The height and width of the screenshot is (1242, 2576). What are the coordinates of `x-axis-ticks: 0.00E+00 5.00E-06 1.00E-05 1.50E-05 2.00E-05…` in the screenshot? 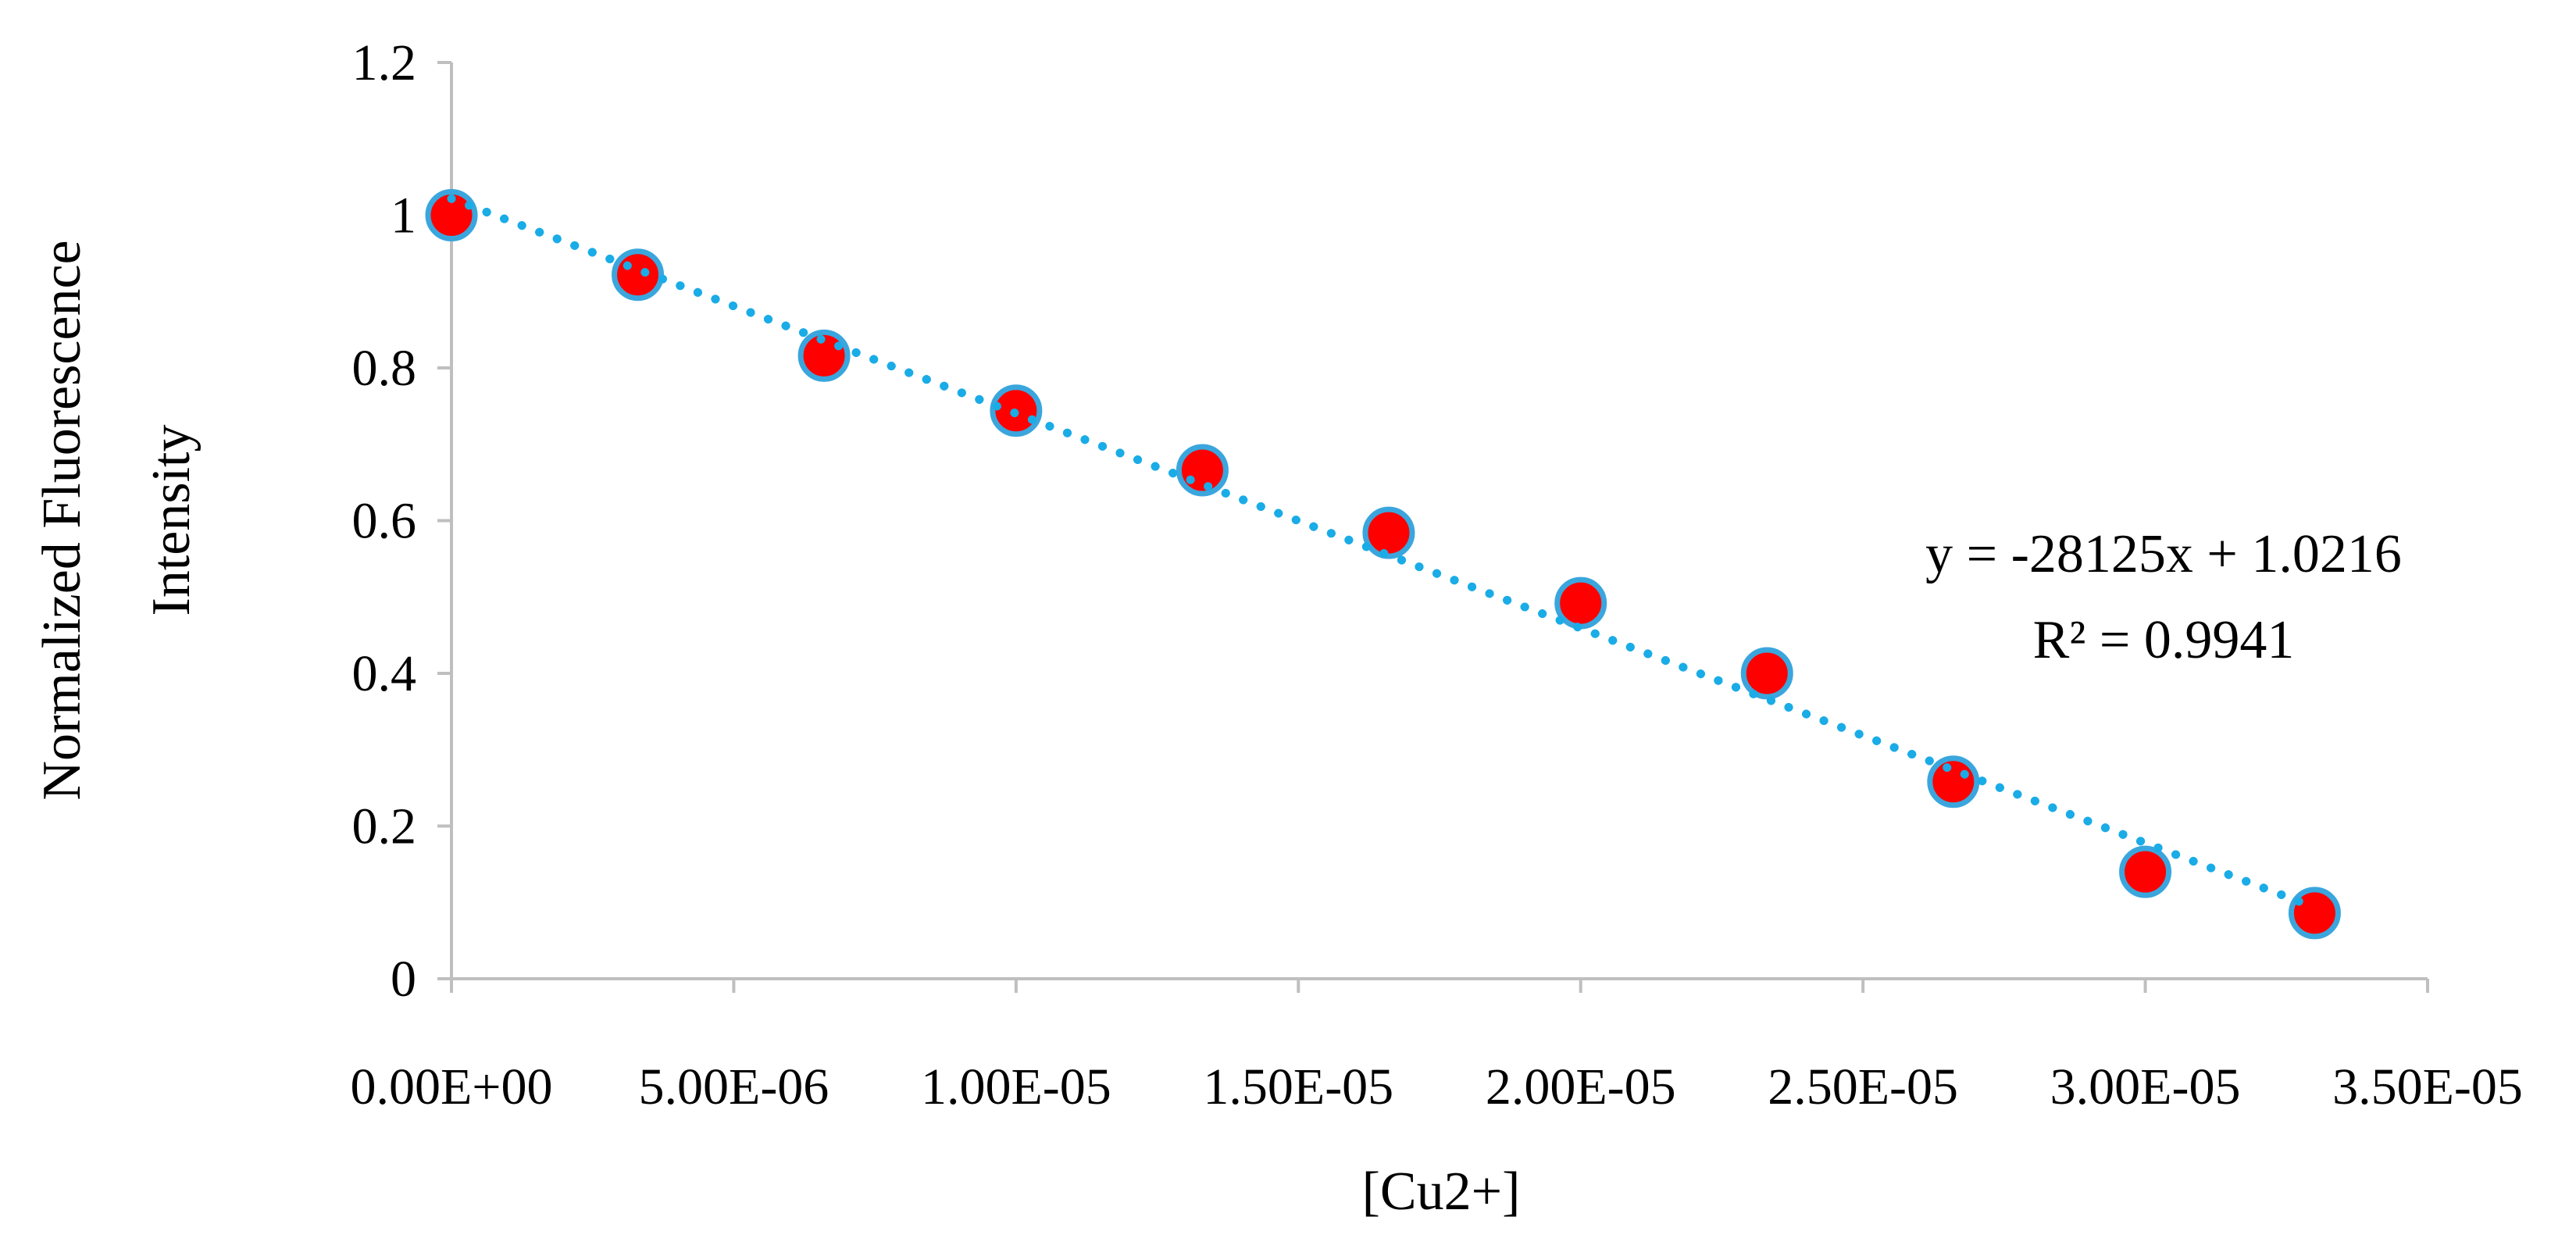 It's located at (1436, 1047).